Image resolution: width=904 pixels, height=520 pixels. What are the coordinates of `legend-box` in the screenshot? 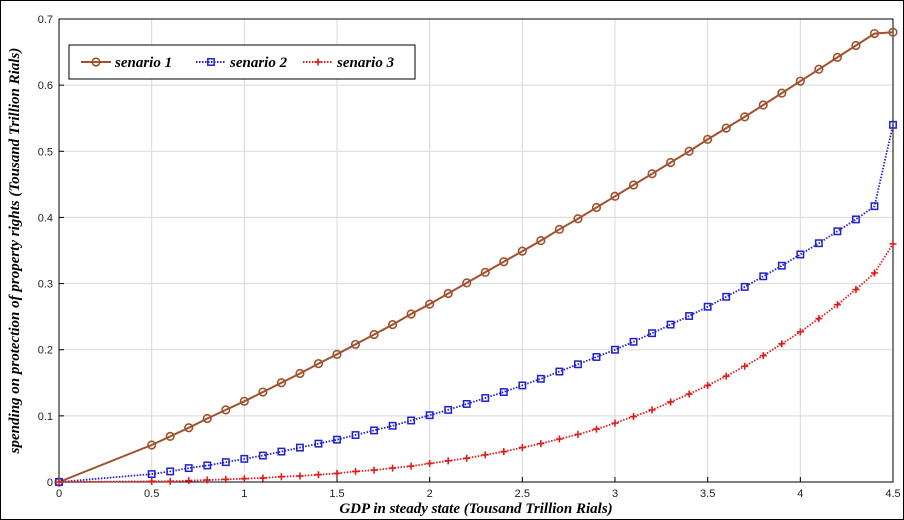 It's located at (242, 62).